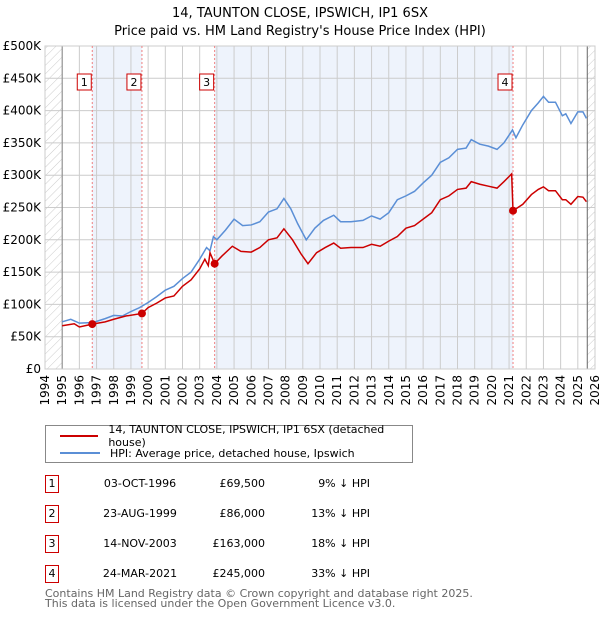  I want to click on x-tick-label: 1998, so click(114, 390).